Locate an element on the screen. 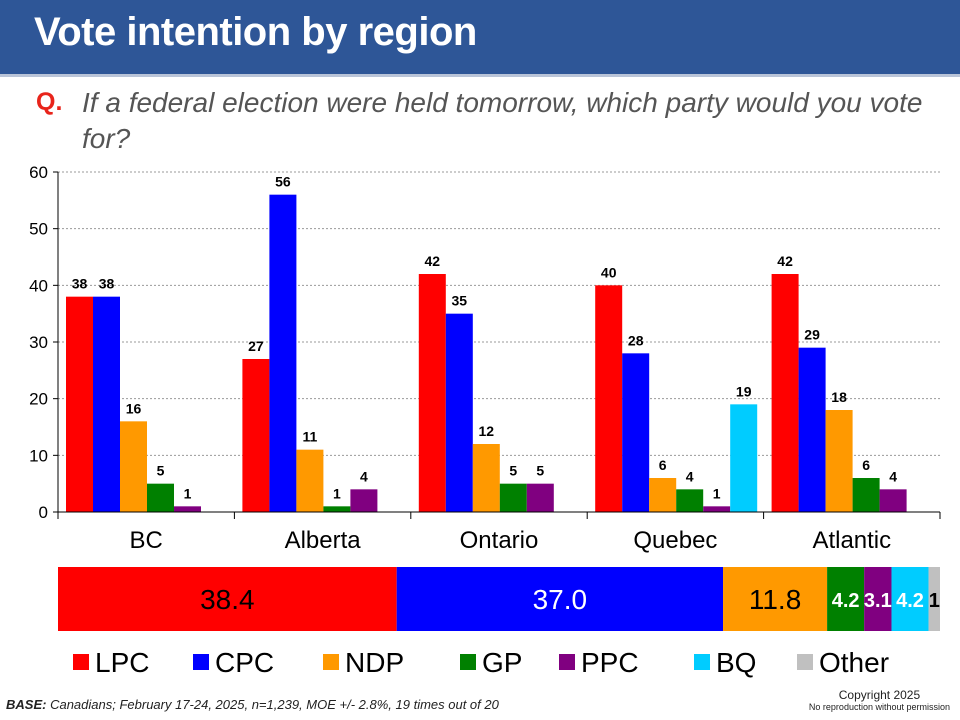 This screenshot has height=720, width=960. data-label: 12 is located at coordinates (487, 431).